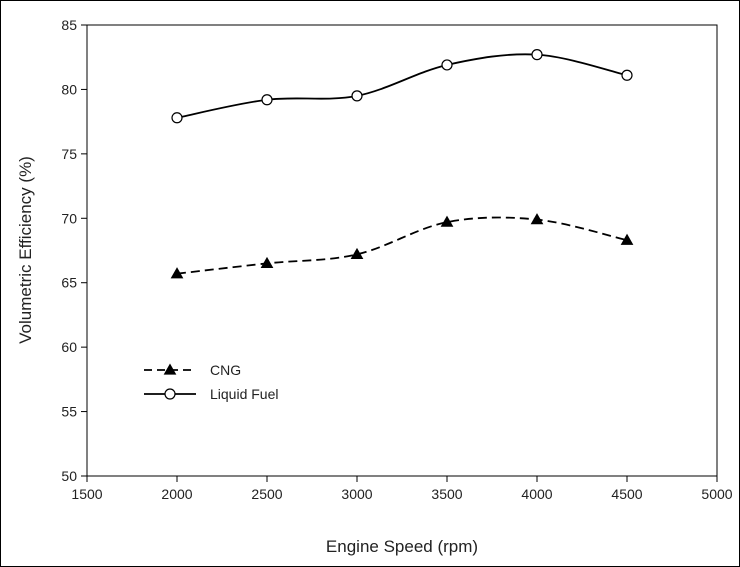 The image size is (740, 567). Describe the element at coordinates (69, 89) in the screenshot. I see `y-tick-label: 80` at that location.